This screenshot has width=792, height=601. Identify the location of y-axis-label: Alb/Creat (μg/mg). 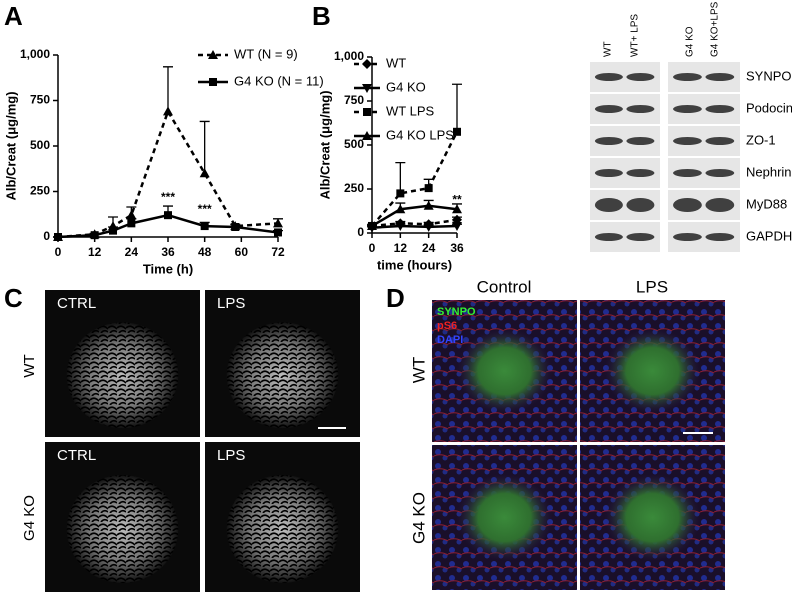
(324, 144).